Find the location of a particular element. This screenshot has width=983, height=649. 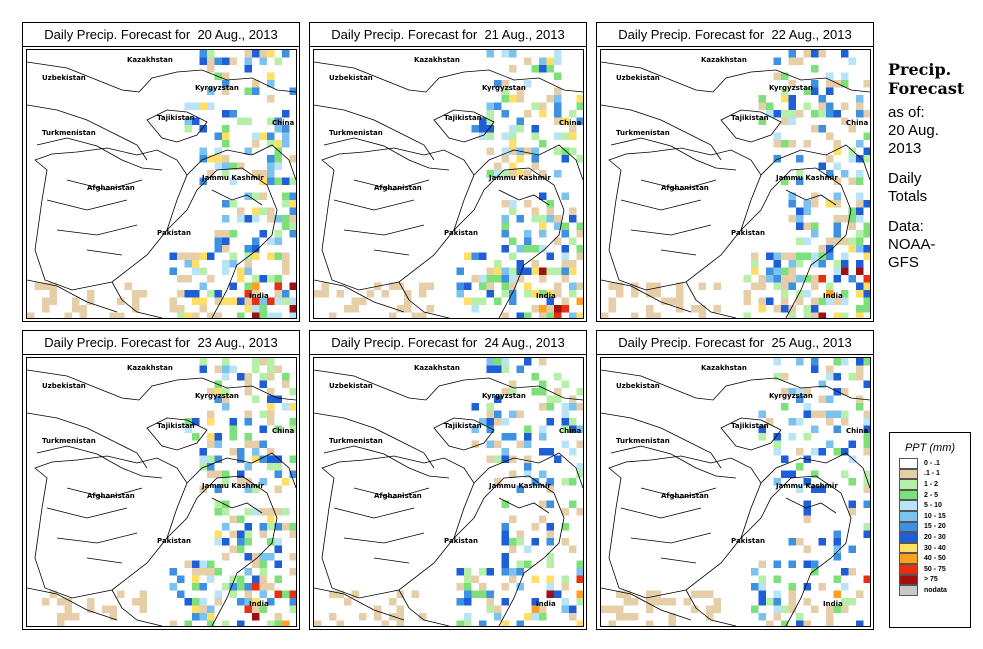

border-lines is located at coordinates (735, 497).